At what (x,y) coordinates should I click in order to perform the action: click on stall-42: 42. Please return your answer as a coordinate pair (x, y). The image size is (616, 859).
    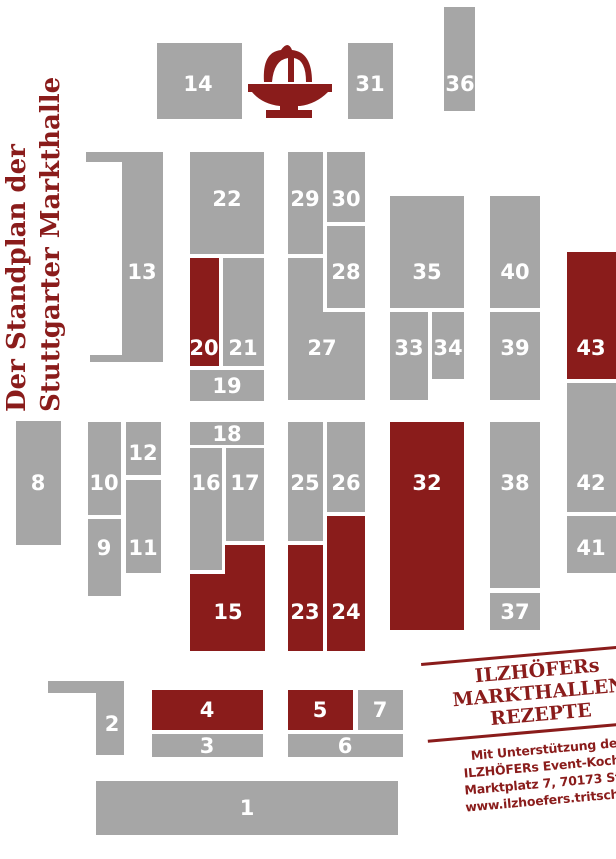
    Looking at the image, I should click on (591, 447).